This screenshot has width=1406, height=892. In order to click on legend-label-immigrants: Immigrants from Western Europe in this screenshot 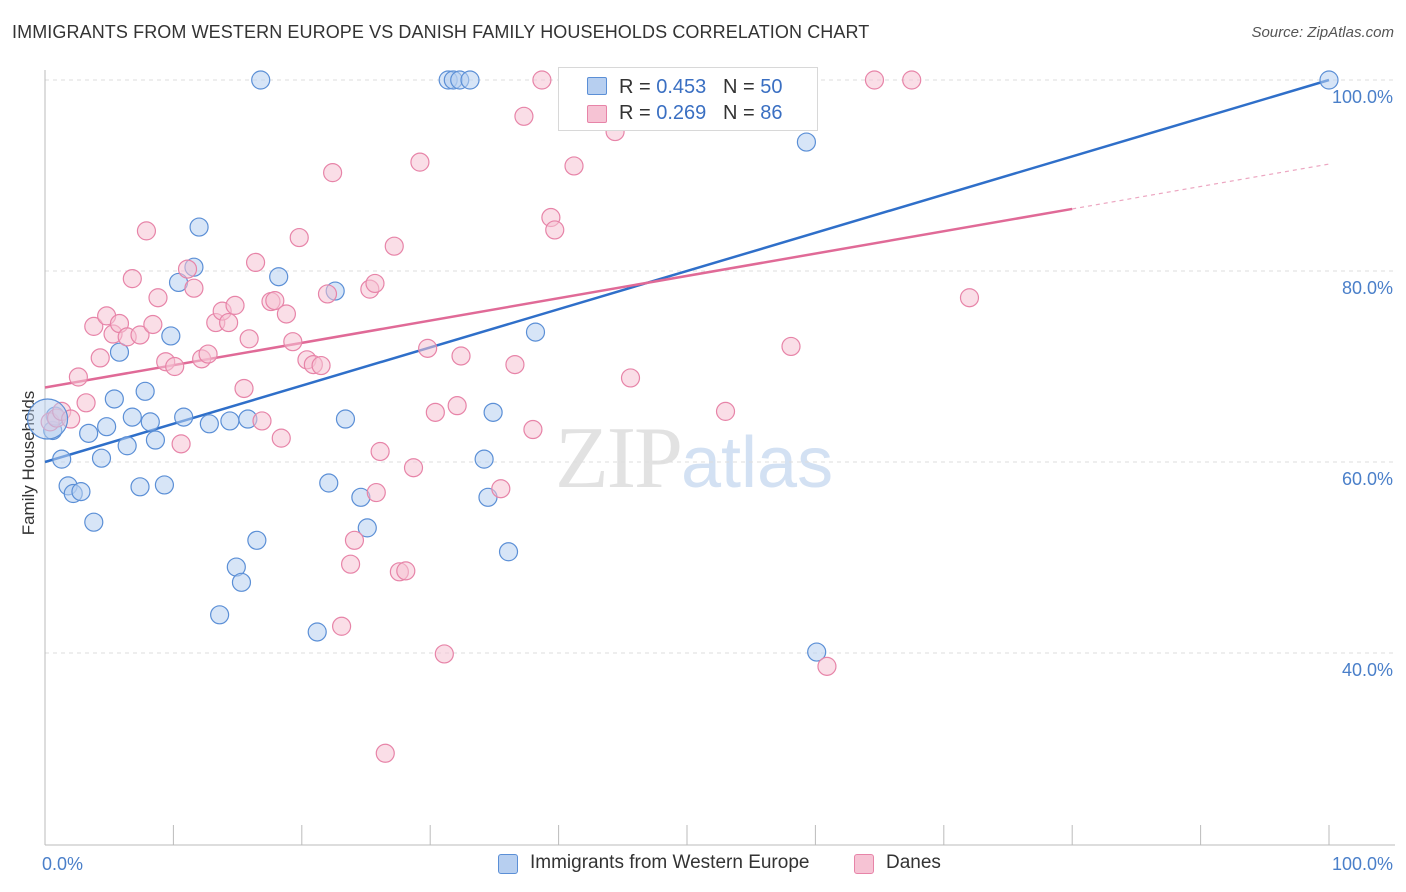, I will do `click(670, 862)`.